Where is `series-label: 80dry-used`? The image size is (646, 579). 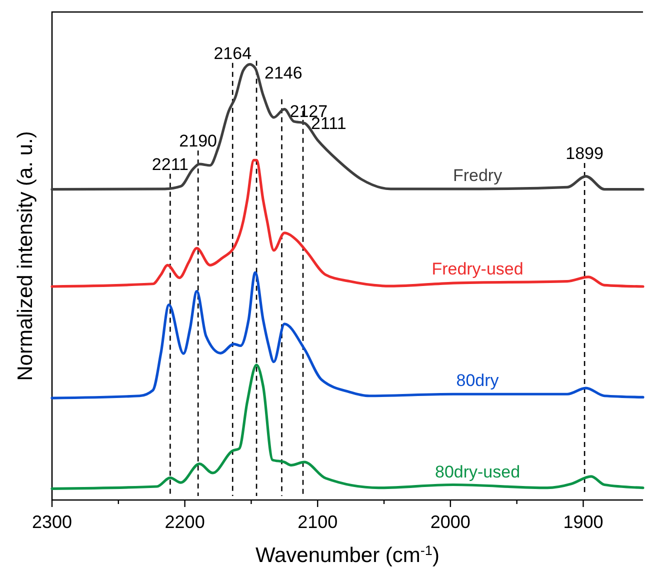
series-label: 80dry-used is located at coordinates (477, 472).